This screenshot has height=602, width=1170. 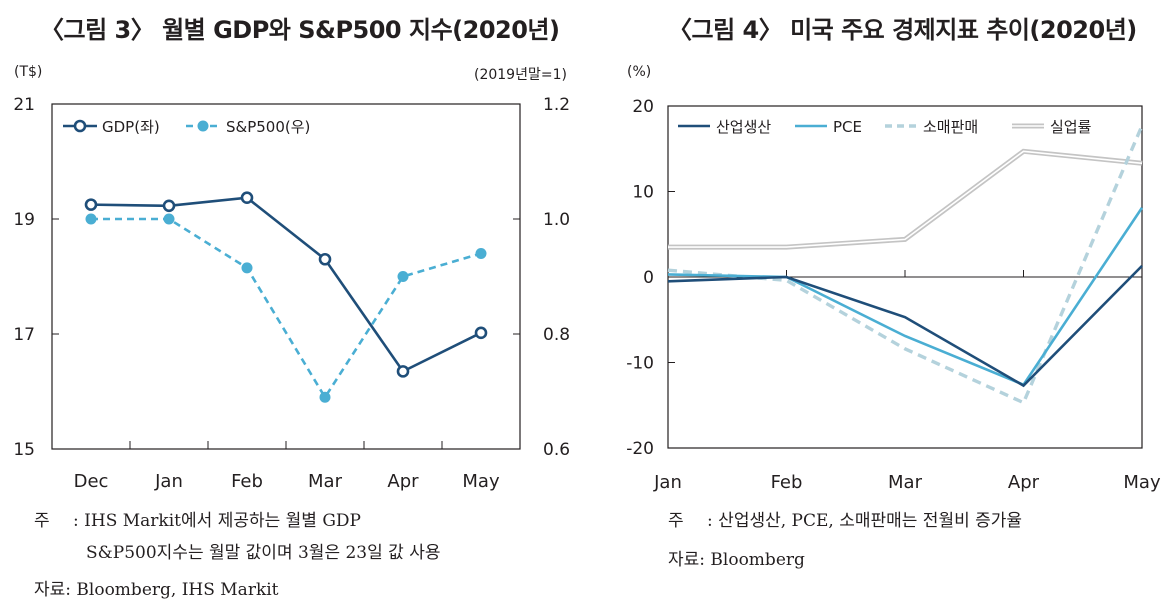 I want to click on right-note-line1: : 산업생산, PCE, 소매판매는 전월비 증가율, so click(x=865, y=521).